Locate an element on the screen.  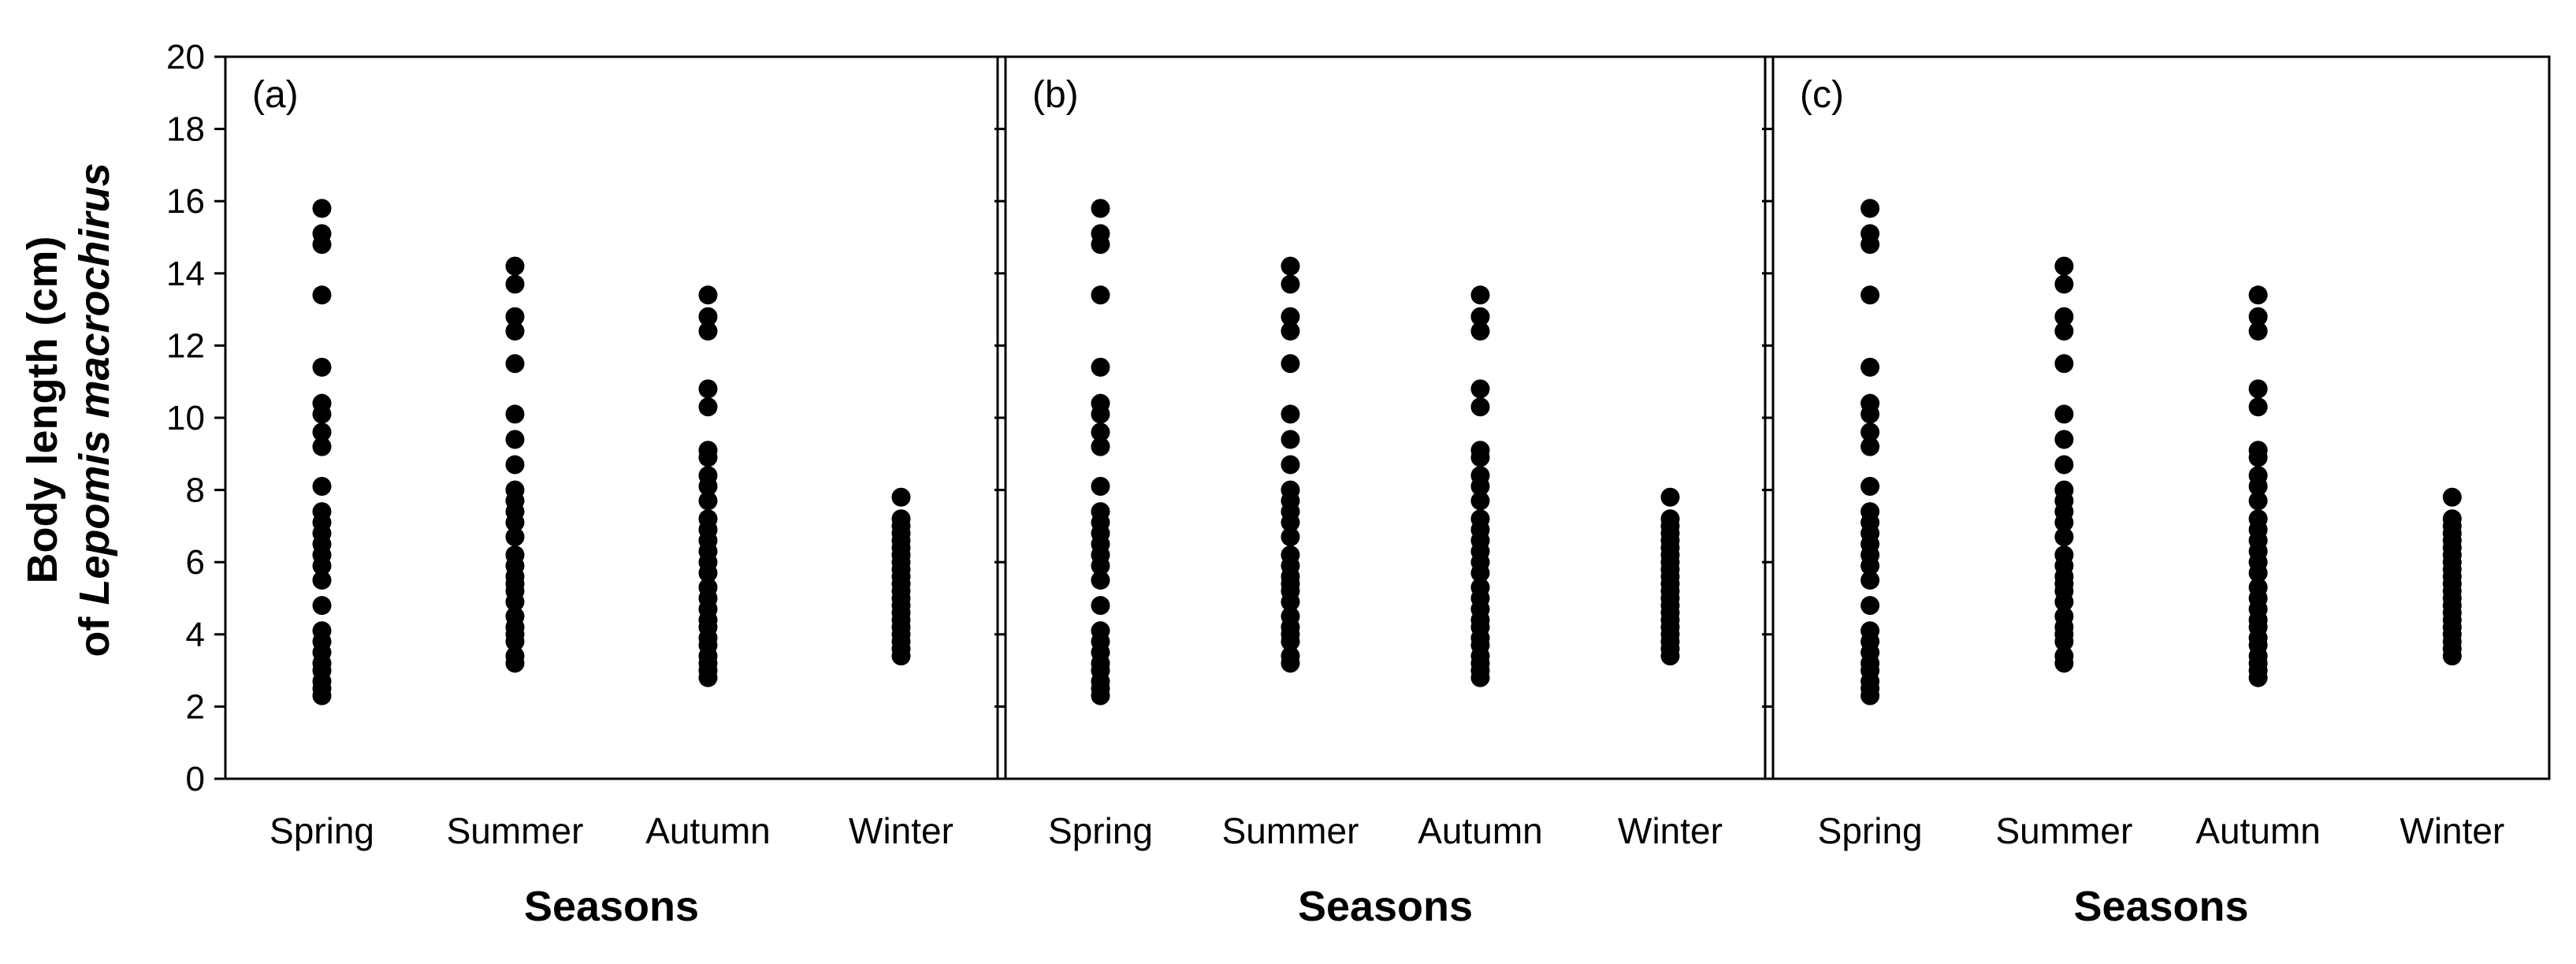
y-tick-label: 0 is located at coordinates (195, 779).